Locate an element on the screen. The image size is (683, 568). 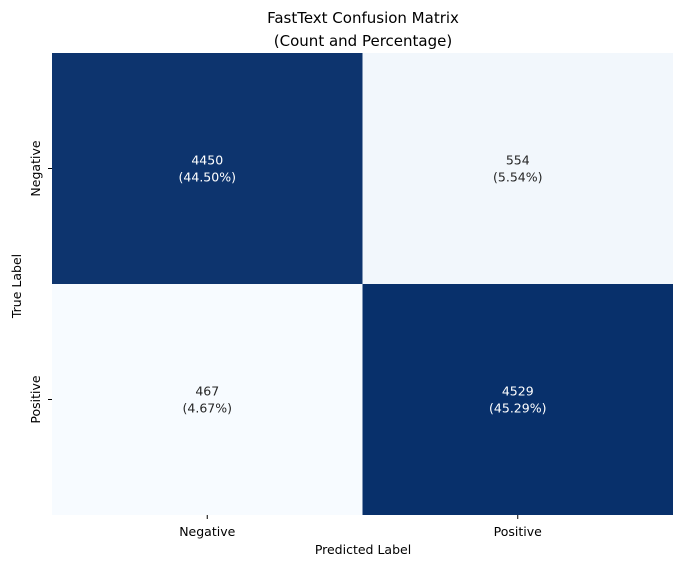
x-tick-label-negative: Negative is located at coordinates (207, 531).